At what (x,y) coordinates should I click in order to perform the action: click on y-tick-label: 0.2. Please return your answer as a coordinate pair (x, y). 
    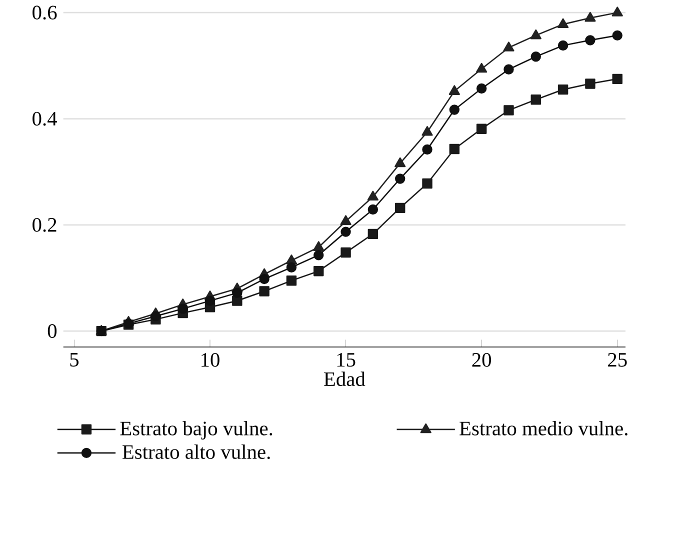
    Looking at the image, I should click on (44, 225).